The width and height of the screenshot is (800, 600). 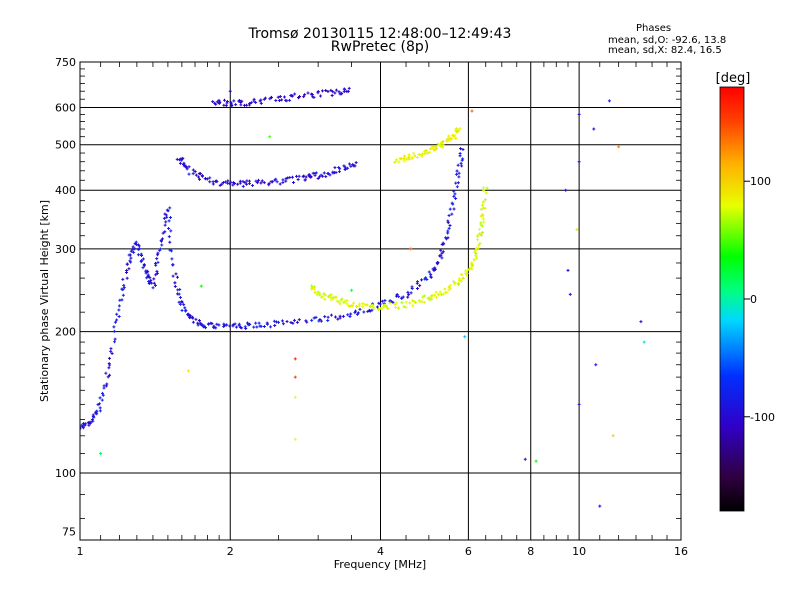 I want to click on y-tick-label: 300, so click(x=65, y=249).